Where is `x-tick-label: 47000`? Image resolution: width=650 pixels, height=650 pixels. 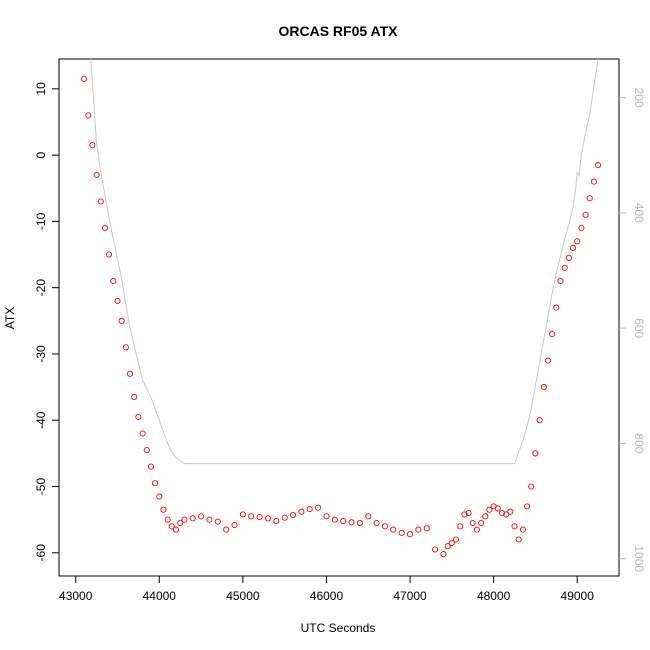
x-tick-label: 47000 is located at coordinates (410, 596).